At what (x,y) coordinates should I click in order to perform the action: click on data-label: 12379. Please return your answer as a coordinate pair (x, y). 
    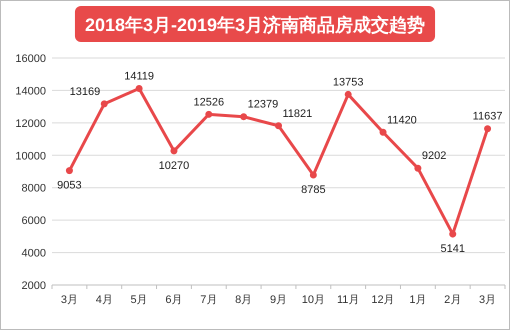
    Looking at the image, I should click on (263, 104).